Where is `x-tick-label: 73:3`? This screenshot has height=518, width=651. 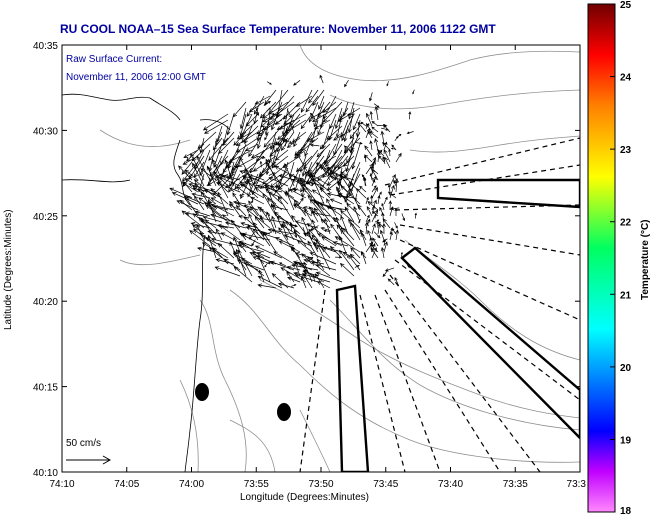
x-tick-label: 73:3 is located at coordinates (577, 484).